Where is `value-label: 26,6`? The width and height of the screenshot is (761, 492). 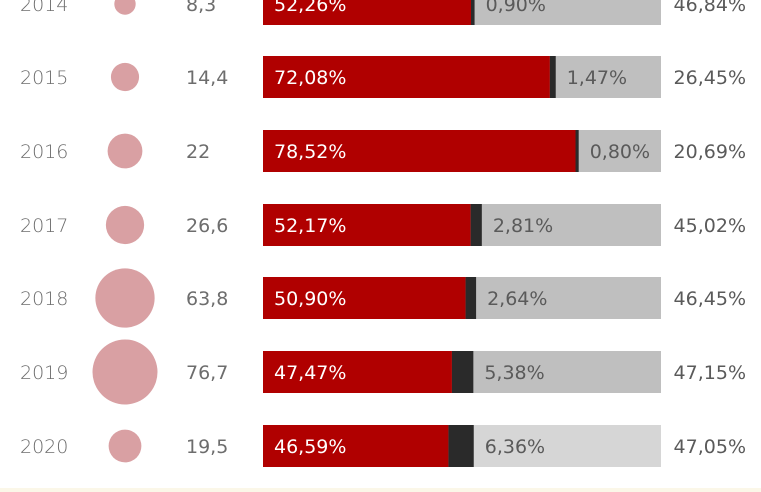
value-label: 26,6 is located at coordinates (207, 226).